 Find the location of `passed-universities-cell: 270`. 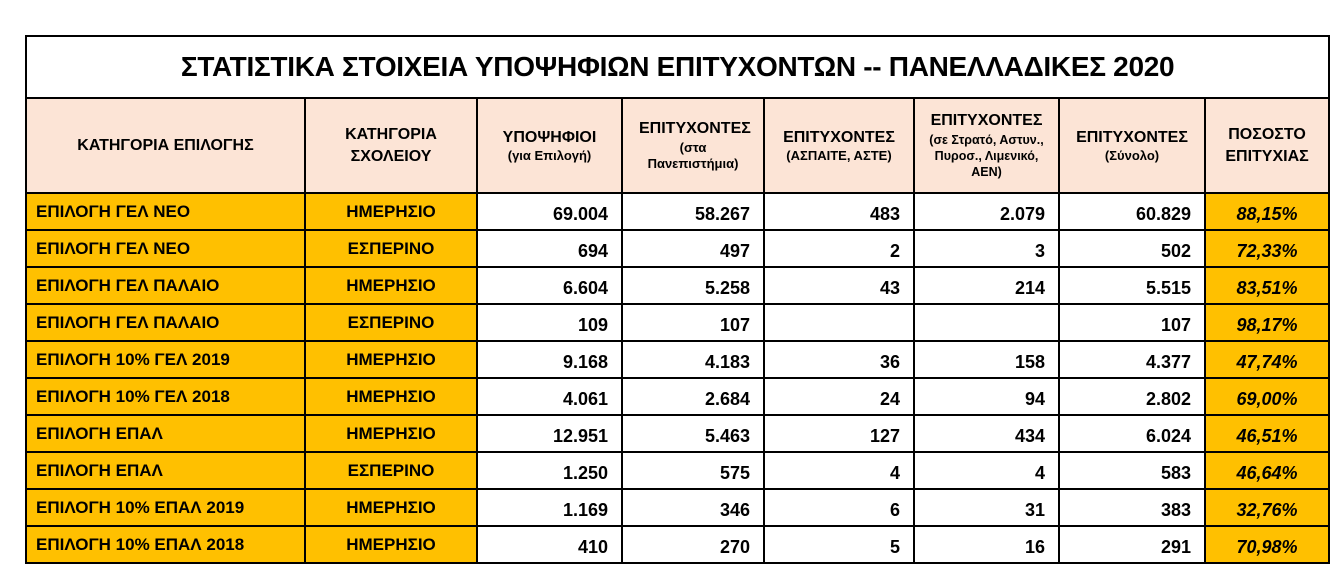

passed-universities-cell: 270 is located at coordinates (693, 544).